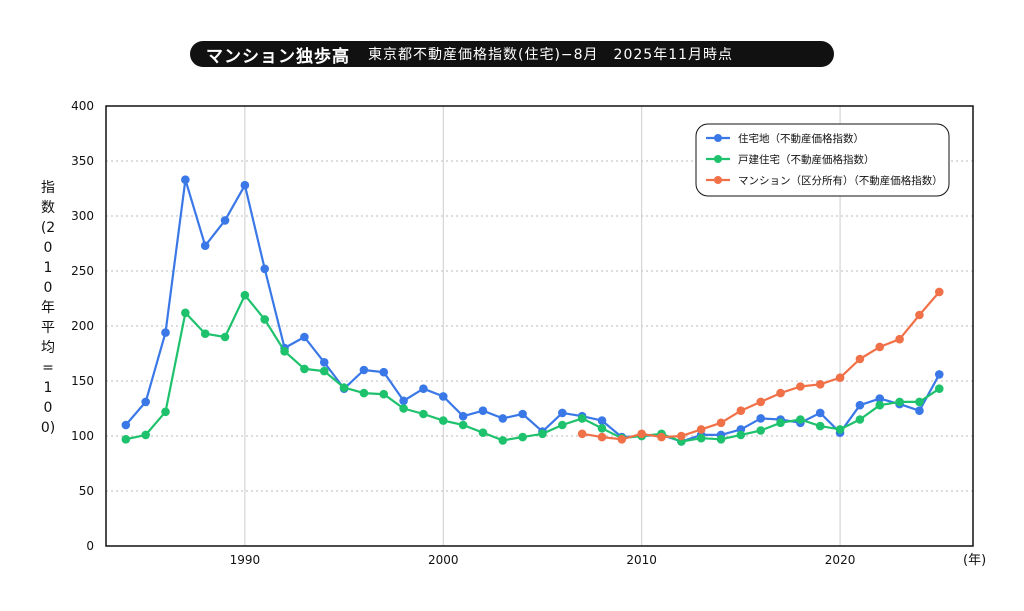  Describe the element at coordinates (278, 56) in the screenshot. I see `chart-title: マンション独歩高` at that location.